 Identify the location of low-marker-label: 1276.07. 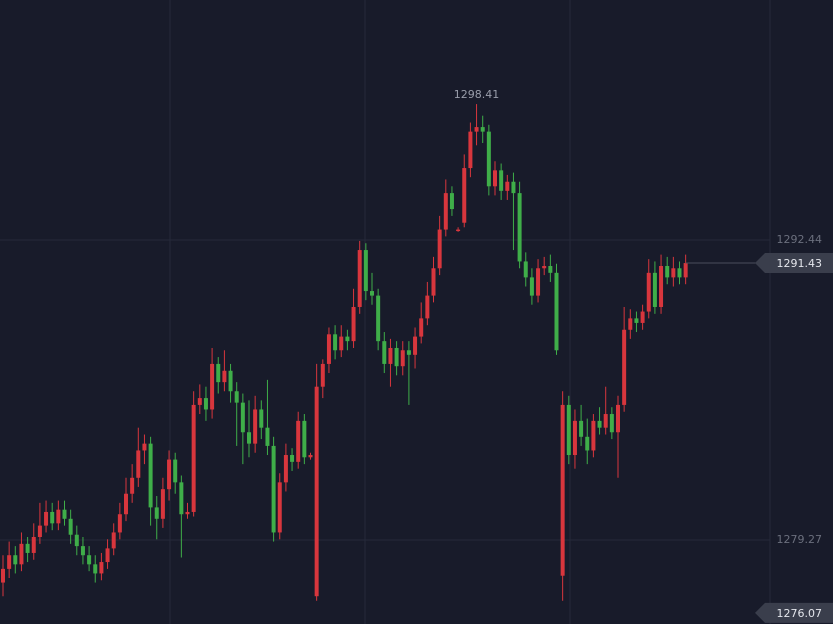
(800, 613).